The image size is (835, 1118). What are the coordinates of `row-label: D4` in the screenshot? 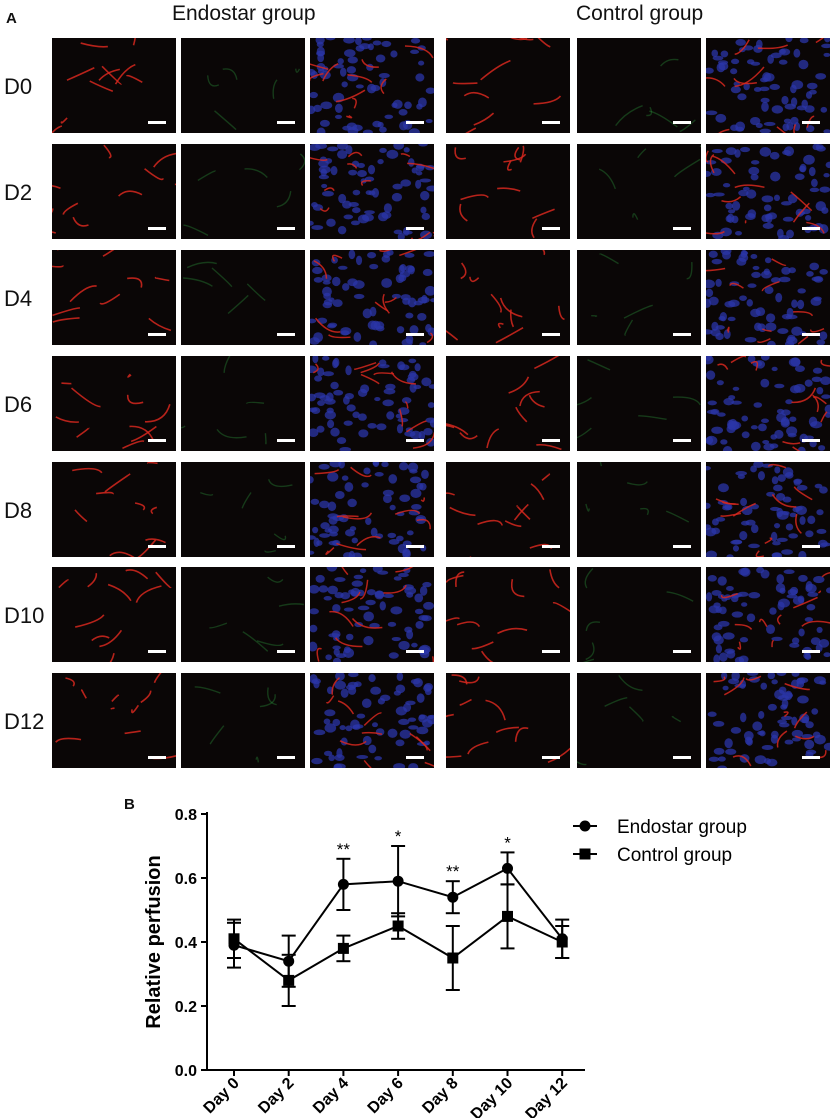 It's located at (18, 298).